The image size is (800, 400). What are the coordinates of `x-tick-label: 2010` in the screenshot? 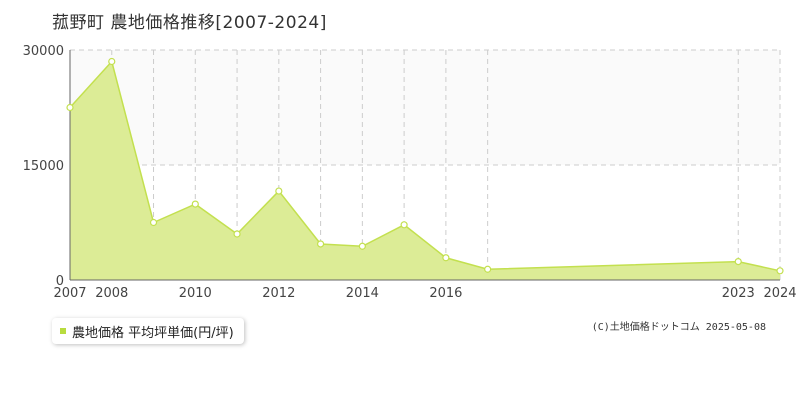 It's located at (195, 293).